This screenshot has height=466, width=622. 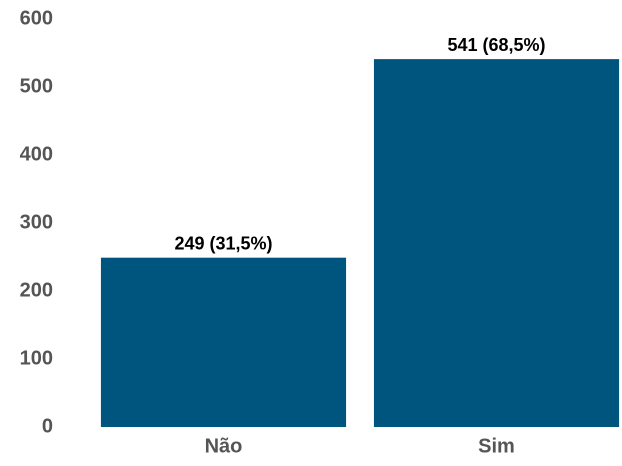 I want to click on y-tick-label: 300, so click(x=36, y=222).